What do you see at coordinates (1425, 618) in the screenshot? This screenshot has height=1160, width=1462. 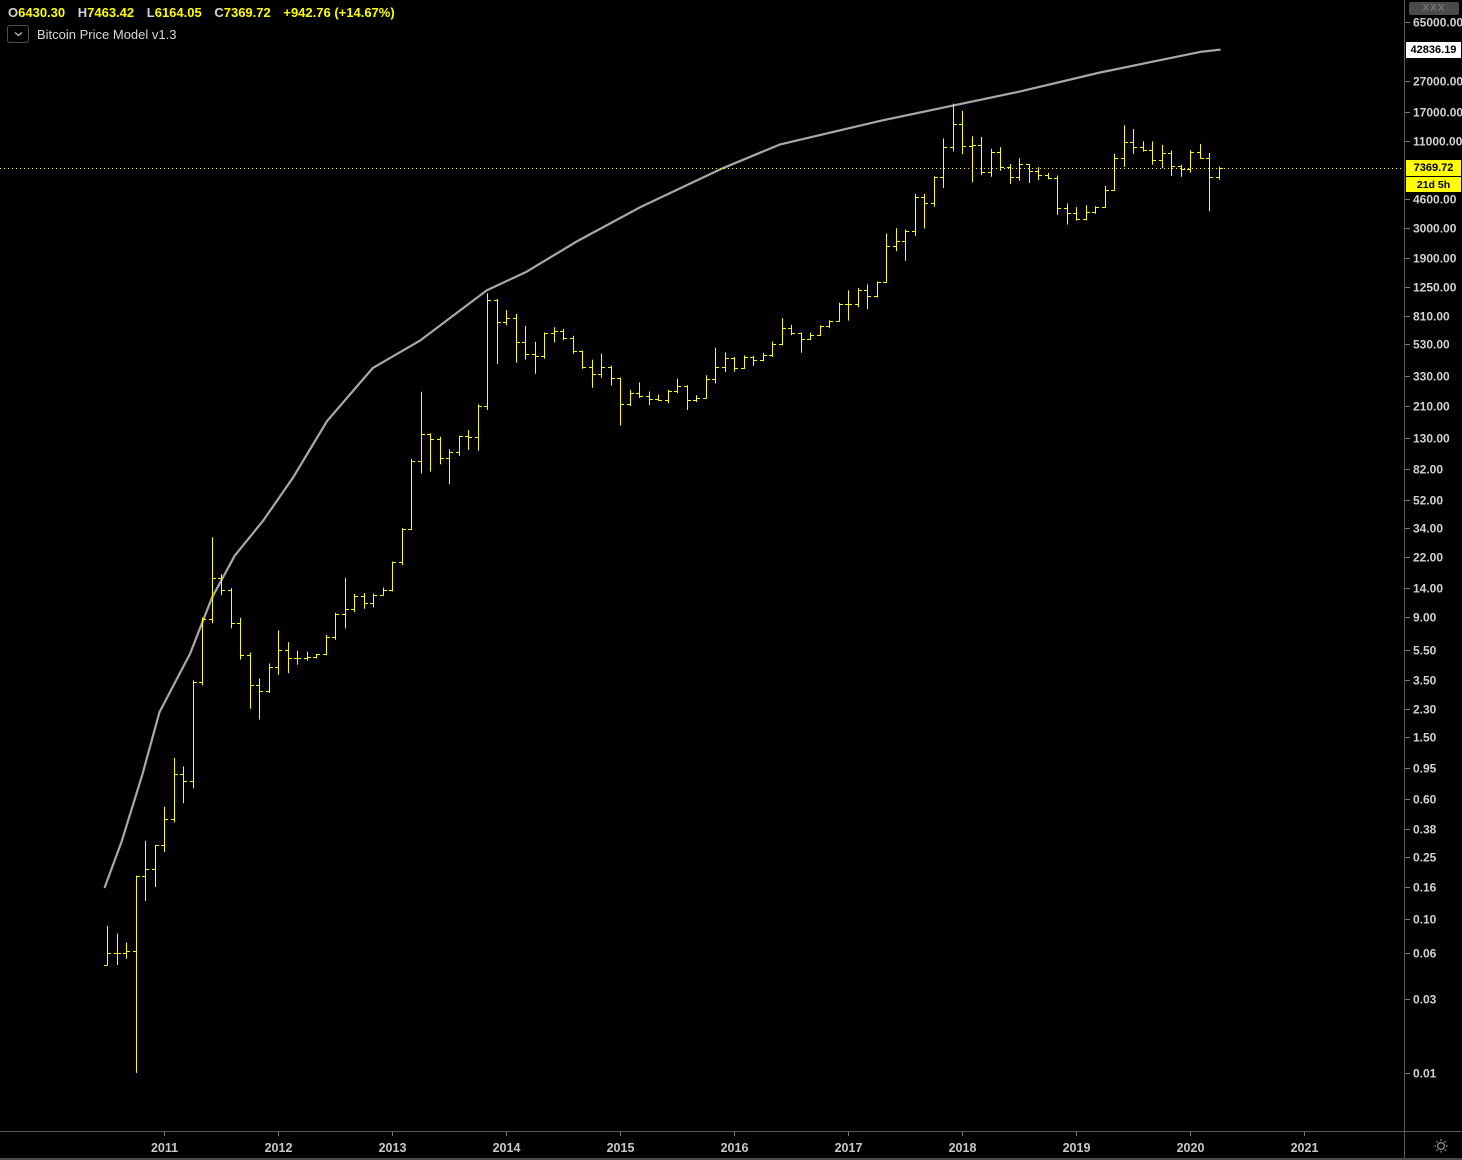 I see `price-tick-label: 9.00` at bounding box center [1425, 618].